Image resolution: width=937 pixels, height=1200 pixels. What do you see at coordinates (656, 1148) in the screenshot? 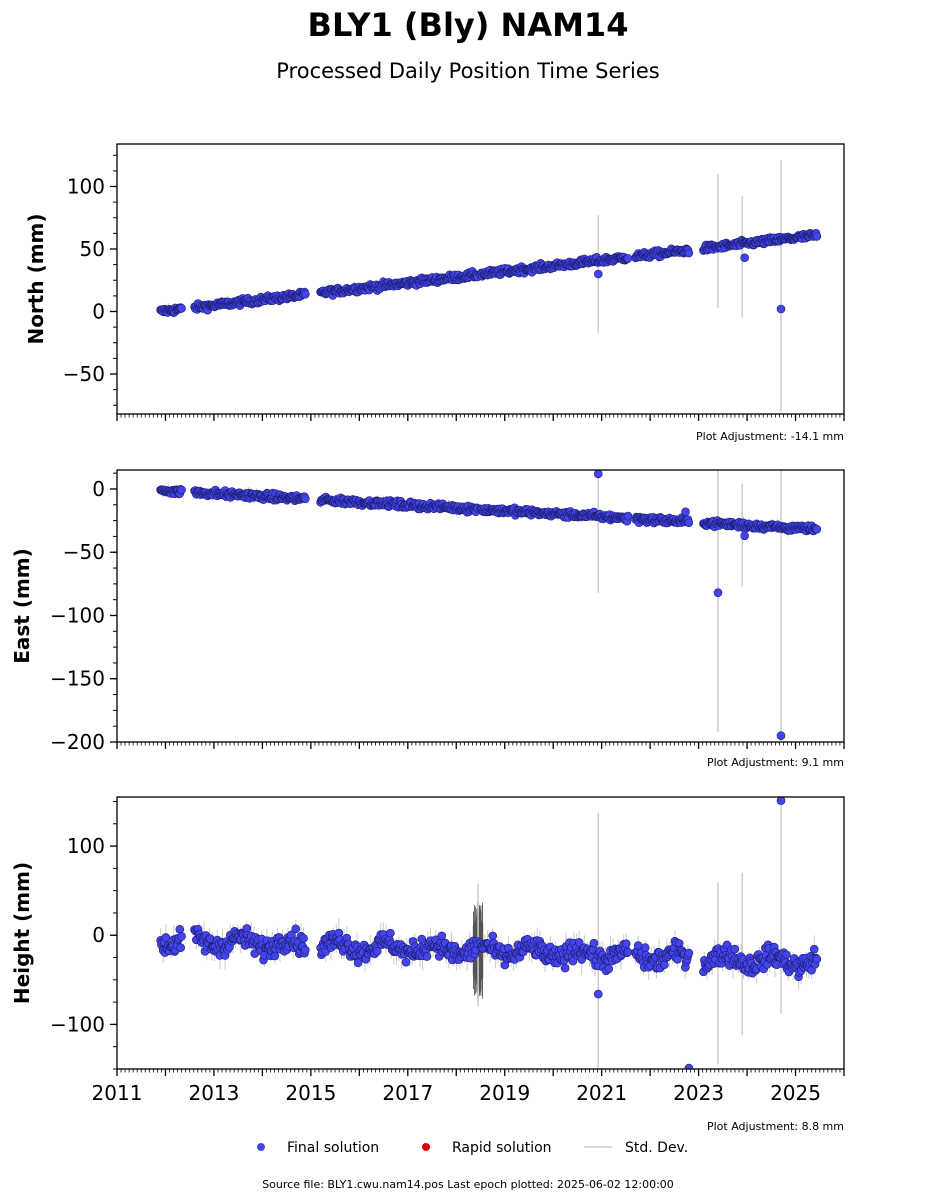
I see `legend-std-label: Std. Dev.` at bounding box center [656, 1148].